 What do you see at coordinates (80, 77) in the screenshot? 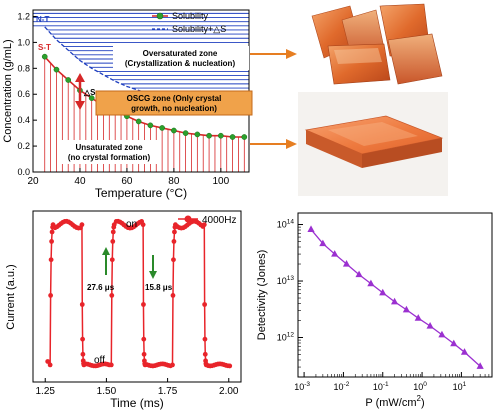
I see `delta-s-arrow-head-up` at bounding box center [80, 77].